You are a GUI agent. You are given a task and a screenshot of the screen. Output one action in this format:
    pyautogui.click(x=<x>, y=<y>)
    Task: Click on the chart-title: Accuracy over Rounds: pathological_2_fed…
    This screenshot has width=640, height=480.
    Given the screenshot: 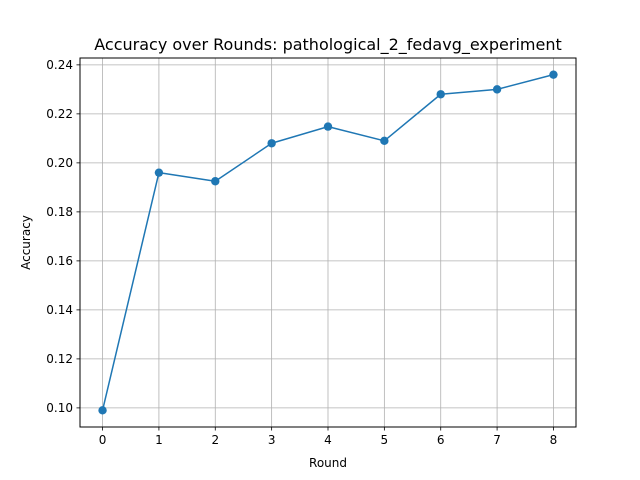 What is the action you would take?
    pyautogui.click(x=328, y=45)
    